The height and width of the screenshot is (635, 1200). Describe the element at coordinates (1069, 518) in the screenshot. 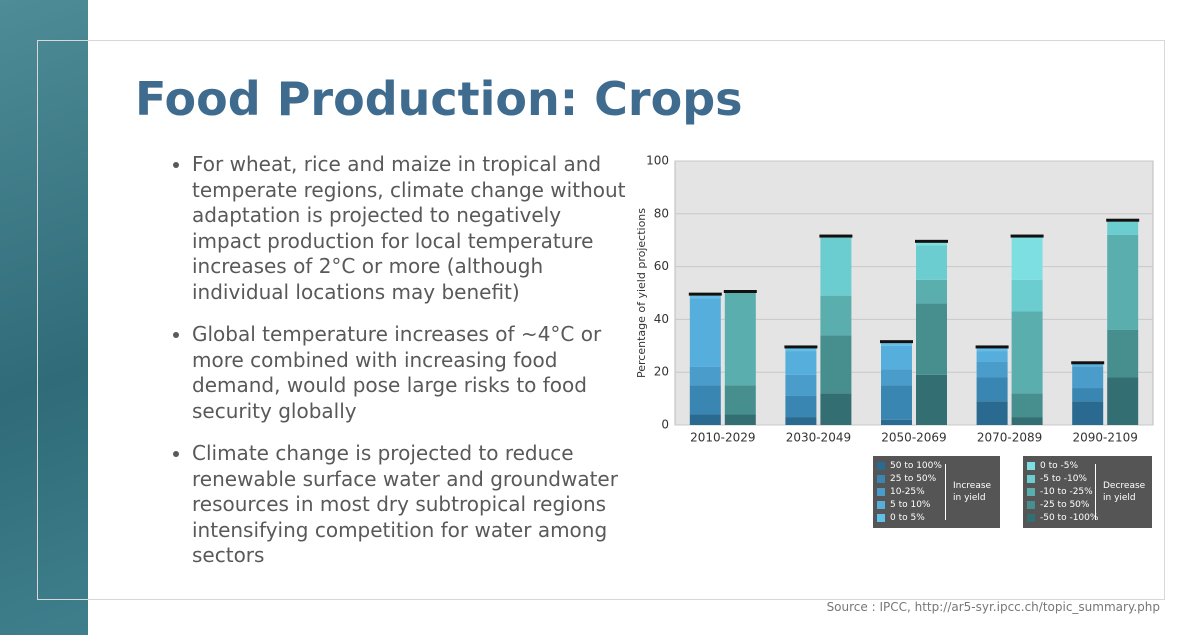

I see `legend-label: -50 to -100%` at that location.